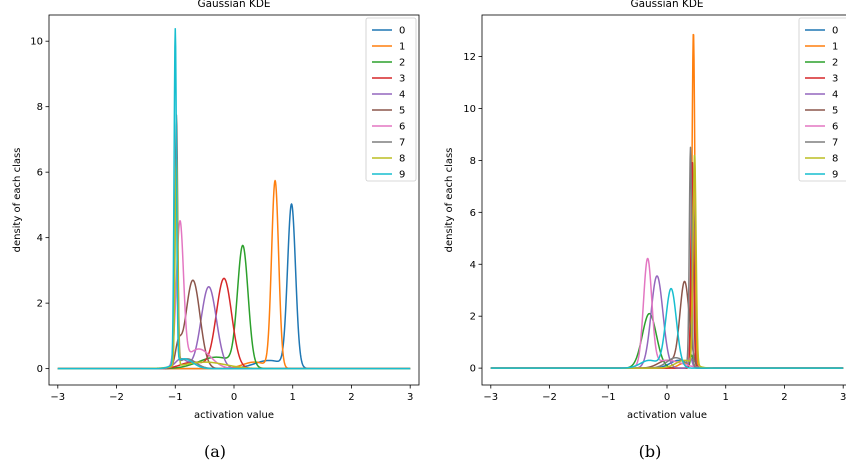 The image size is (846, 465). Describe the element at coordinates (233, 5) in the screenshot. I see `chart-a-title: Gaussian KDE` at that location.